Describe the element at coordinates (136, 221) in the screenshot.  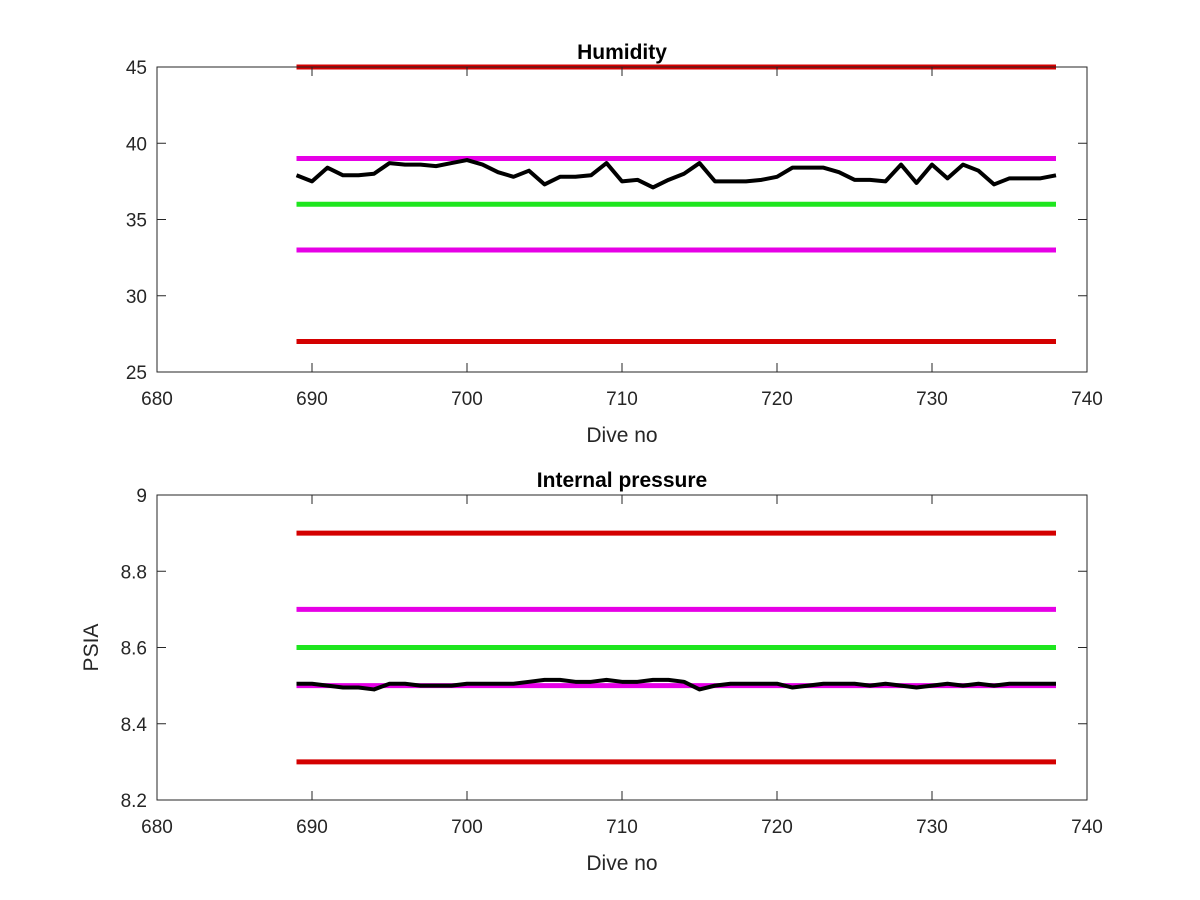
I see `y-tick-label: 35` at that location.